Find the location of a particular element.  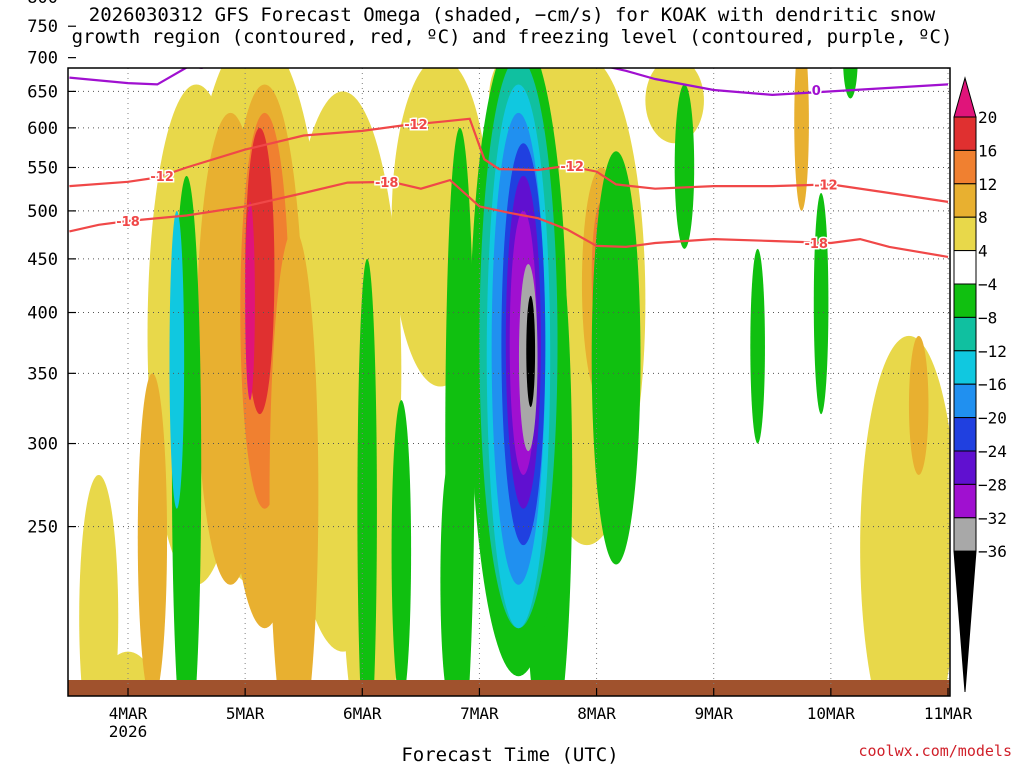

colorbar-label: −16 is located at coordinates (992, 384).